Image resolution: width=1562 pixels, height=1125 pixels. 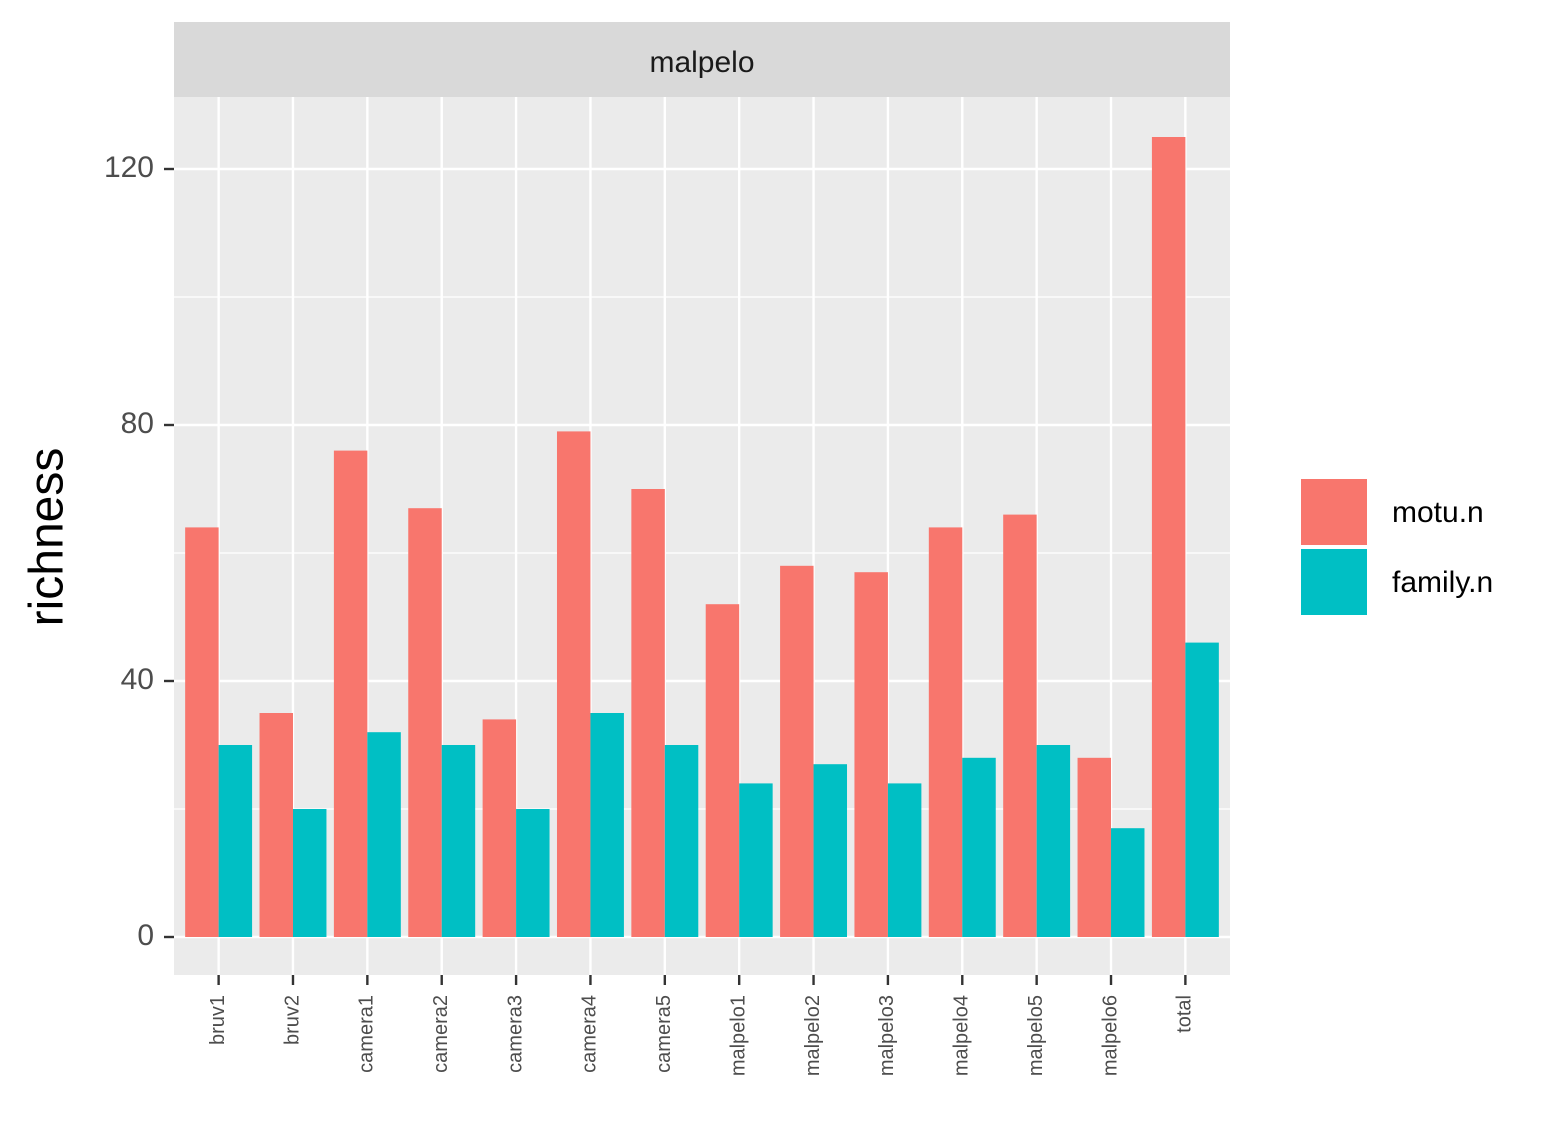 I want to click on facet-strip-label: malpelo, so click(x=701, y=62).